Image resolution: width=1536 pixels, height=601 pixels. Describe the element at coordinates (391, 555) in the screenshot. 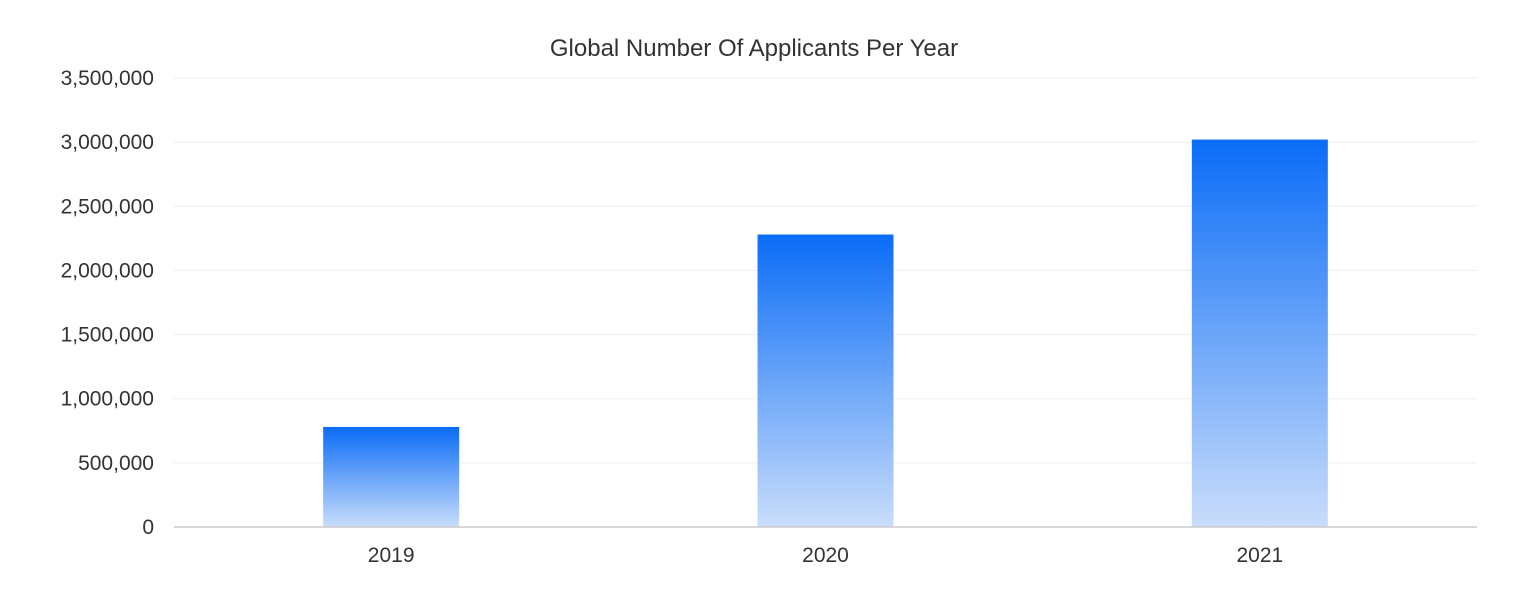

I see `x-tick-label: 2019` at that location.